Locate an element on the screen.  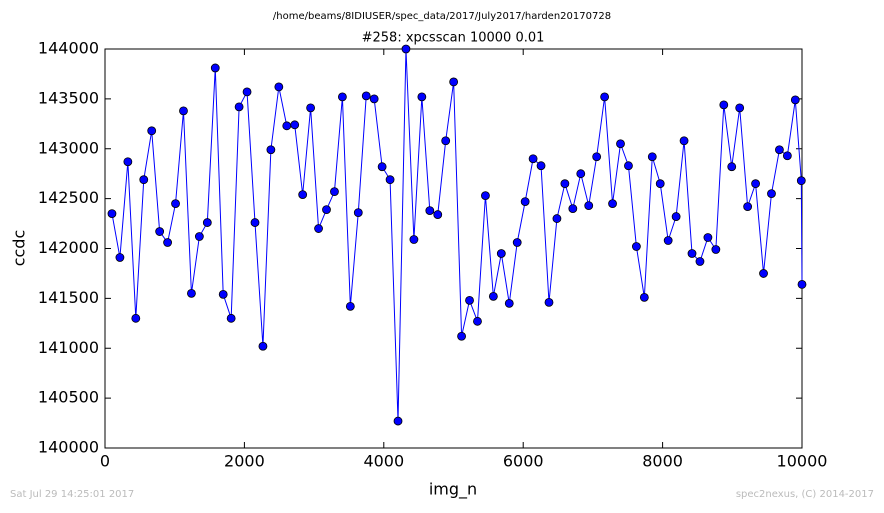
y-tick-label: 141000 is located at coordinates (68, 347).